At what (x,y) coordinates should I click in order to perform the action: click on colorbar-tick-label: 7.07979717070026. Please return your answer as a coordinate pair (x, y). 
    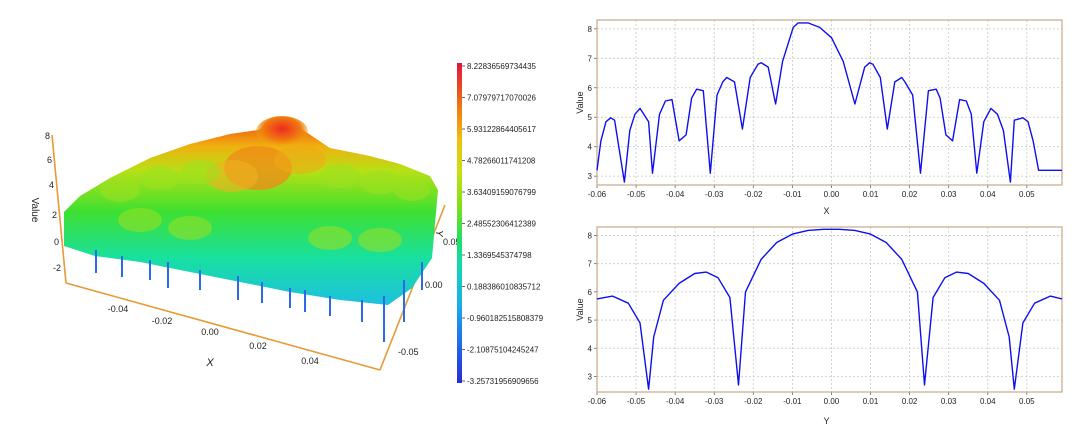
    Looking at the image, I should click on (502, 98).